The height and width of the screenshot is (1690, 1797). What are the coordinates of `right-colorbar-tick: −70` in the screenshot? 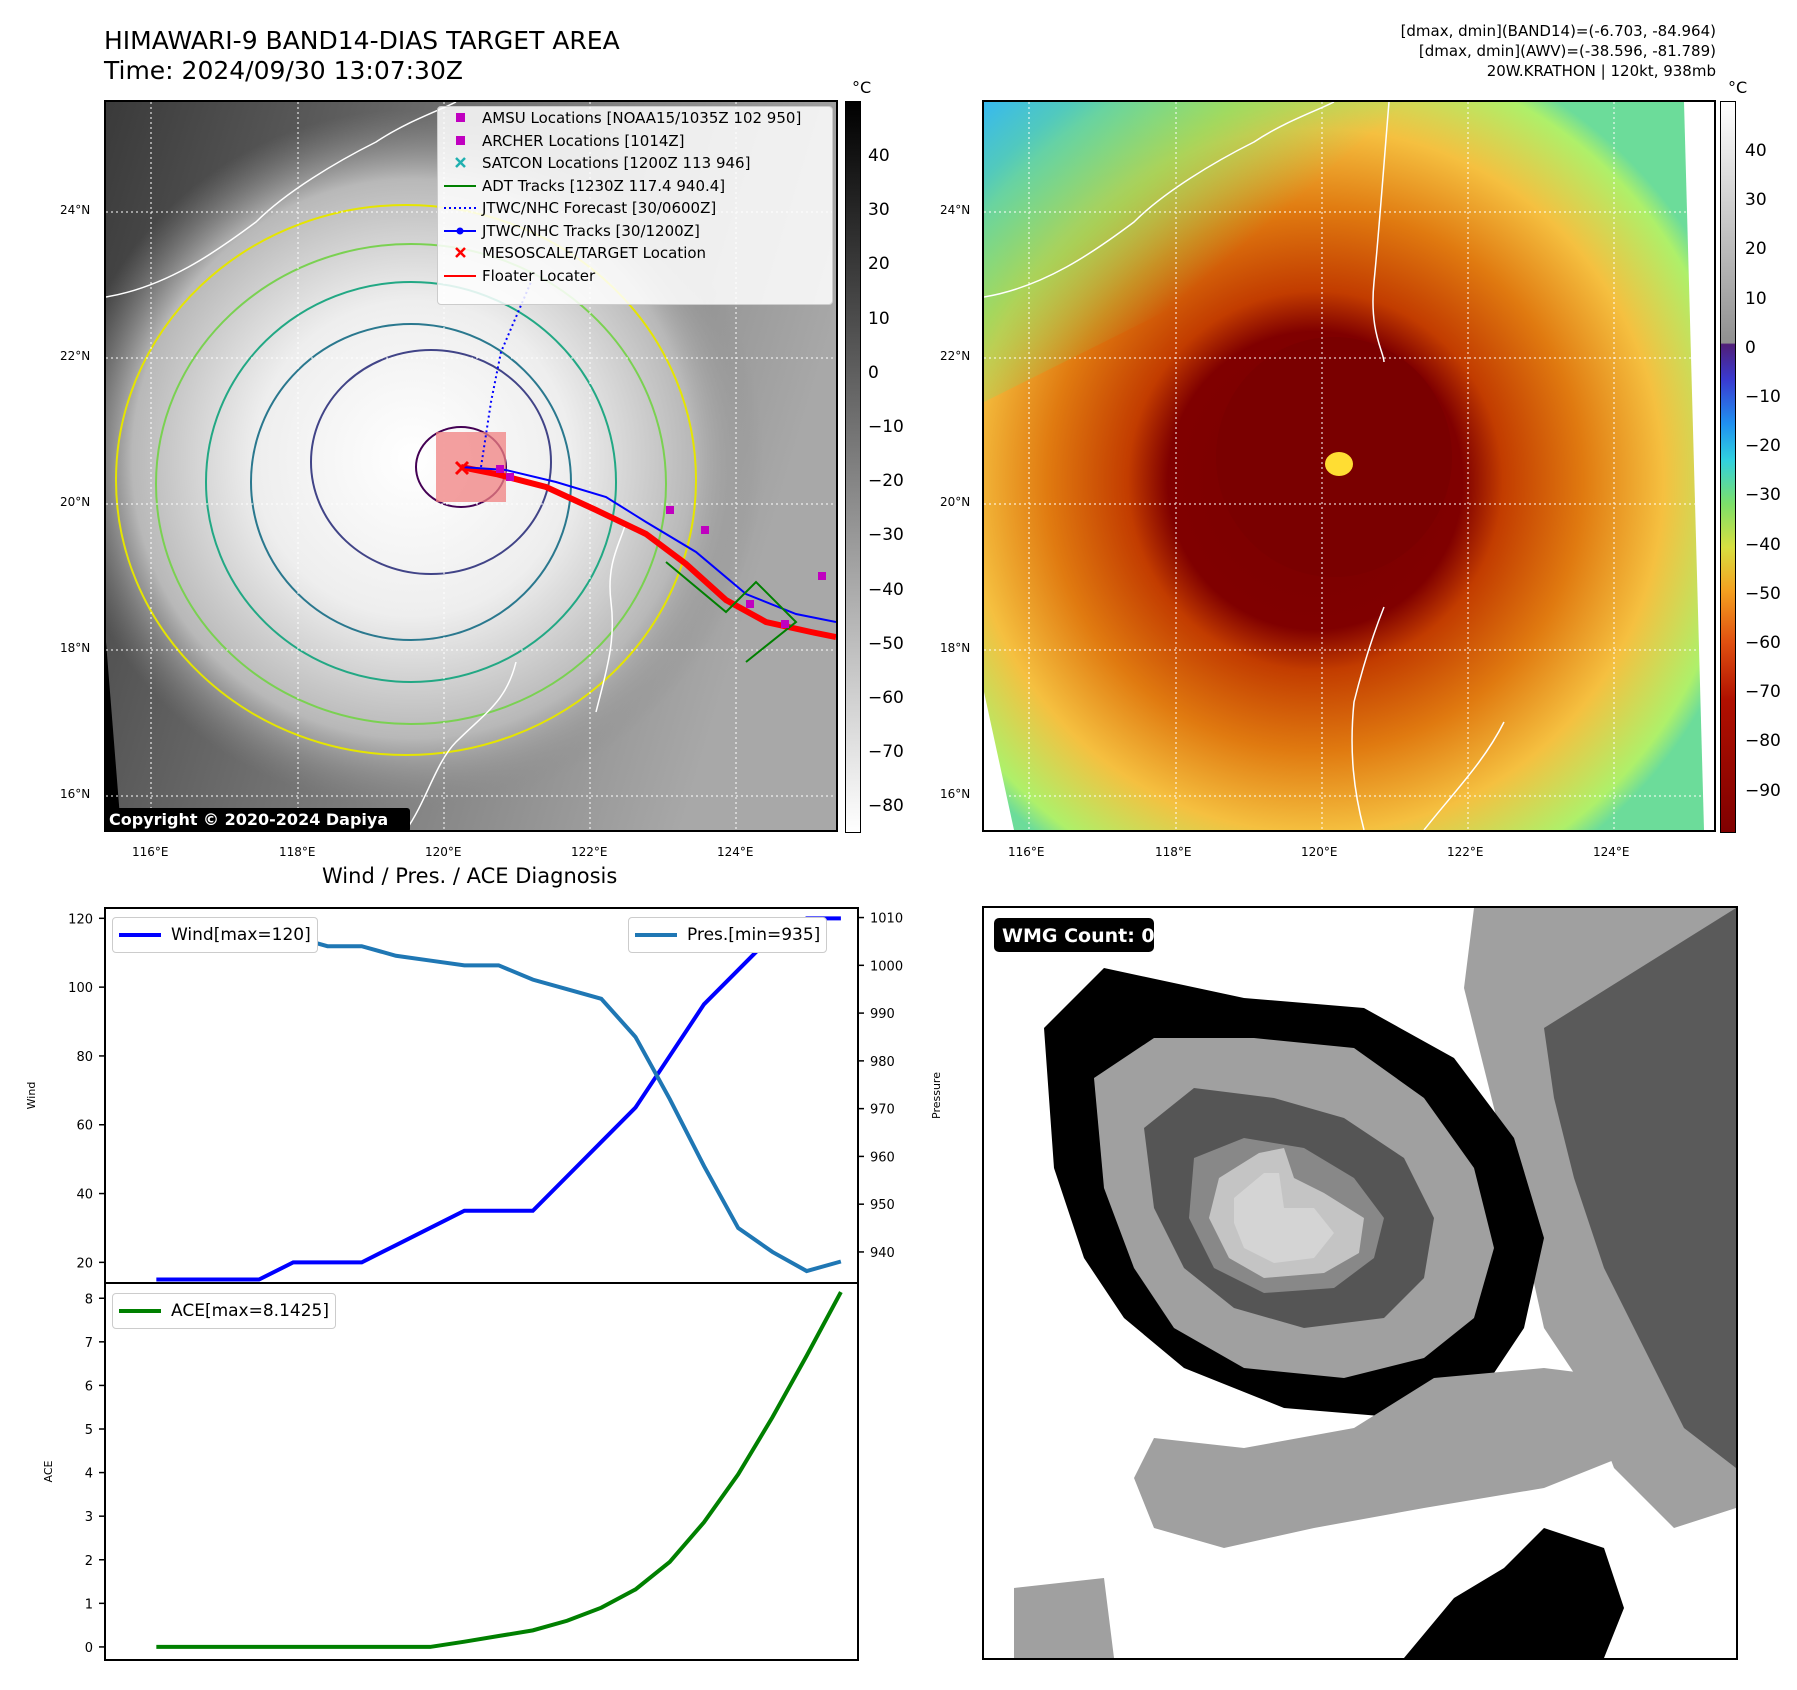 It's located at (1763, 692).